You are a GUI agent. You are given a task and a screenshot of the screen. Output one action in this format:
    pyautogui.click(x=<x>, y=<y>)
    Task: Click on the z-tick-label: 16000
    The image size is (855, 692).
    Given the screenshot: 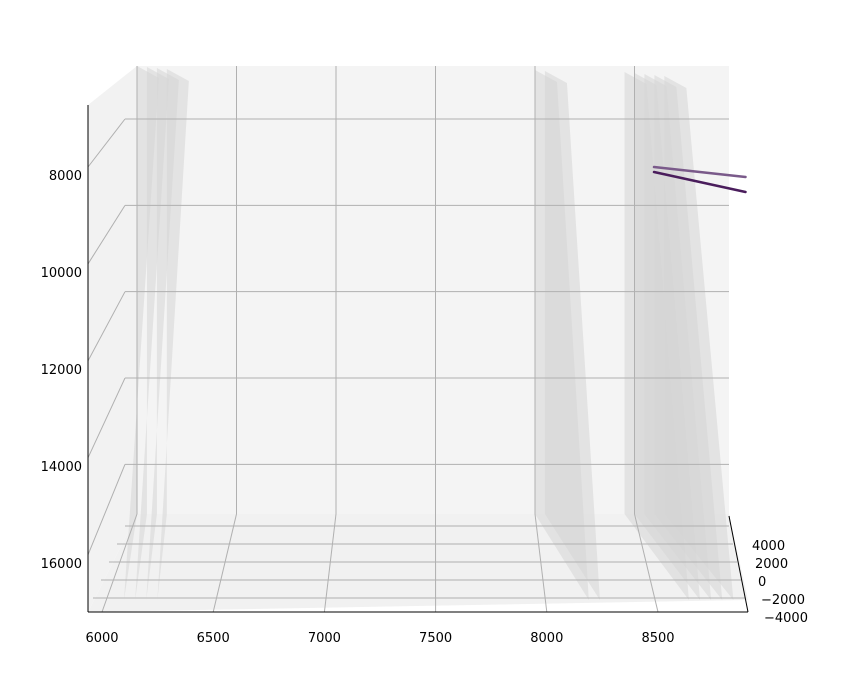 What is the action you would take?
    pyautogui.click(x=61, y=564)
    